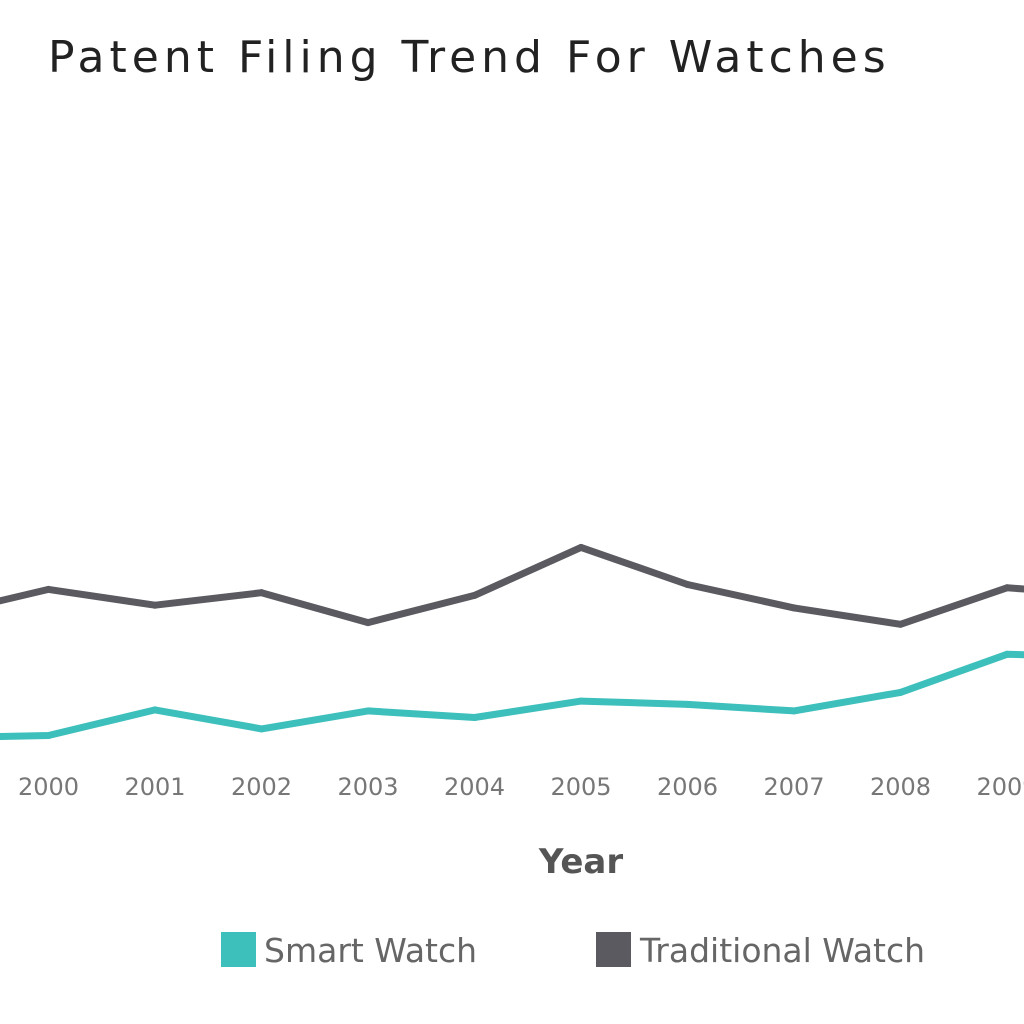 This screenshot has height=1024, width=1024. I want to click on x-tick-label-2005: 2005, so click(580, 787).